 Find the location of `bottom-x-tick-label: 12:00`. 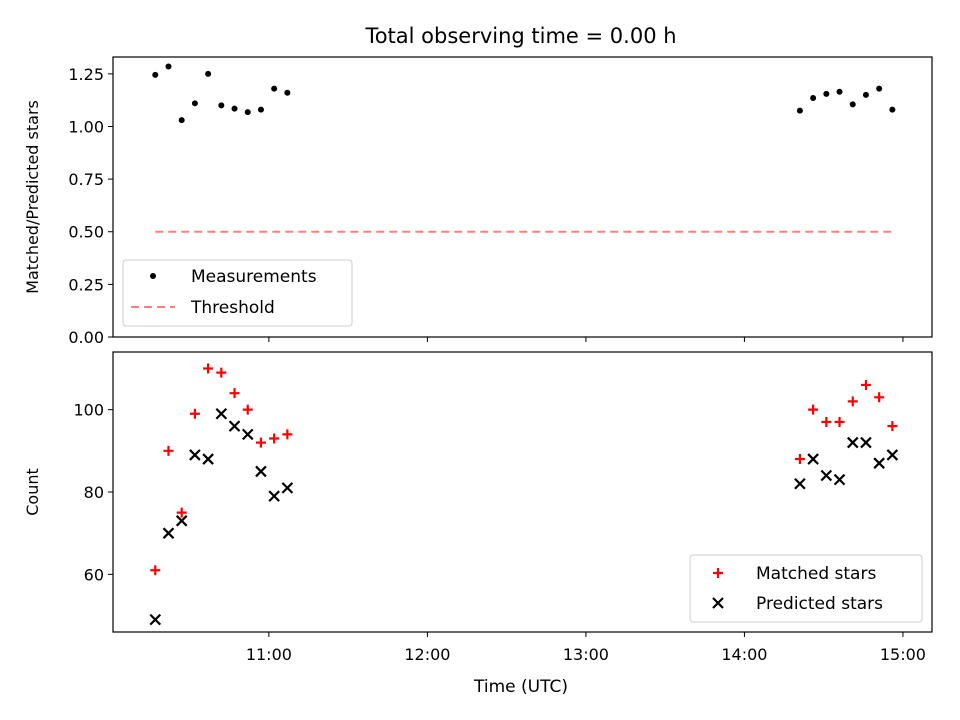

bottom-x-tick-label: 12:00 is located at coordinates (427, 654).